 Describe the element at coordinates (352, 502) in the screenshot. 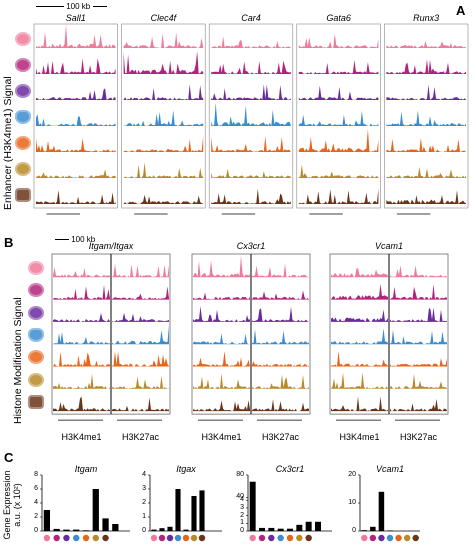

I see `y-tick-label-3-1: 10` at that location.